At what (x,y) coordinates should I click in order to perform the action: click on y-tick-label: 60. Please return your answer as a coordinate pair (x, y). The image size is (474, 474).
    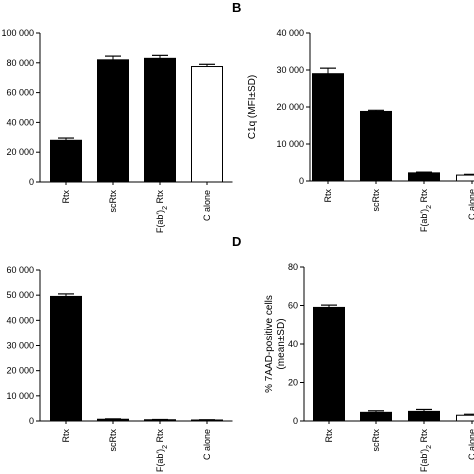
    Looking at the image, I should click on (293, 306).